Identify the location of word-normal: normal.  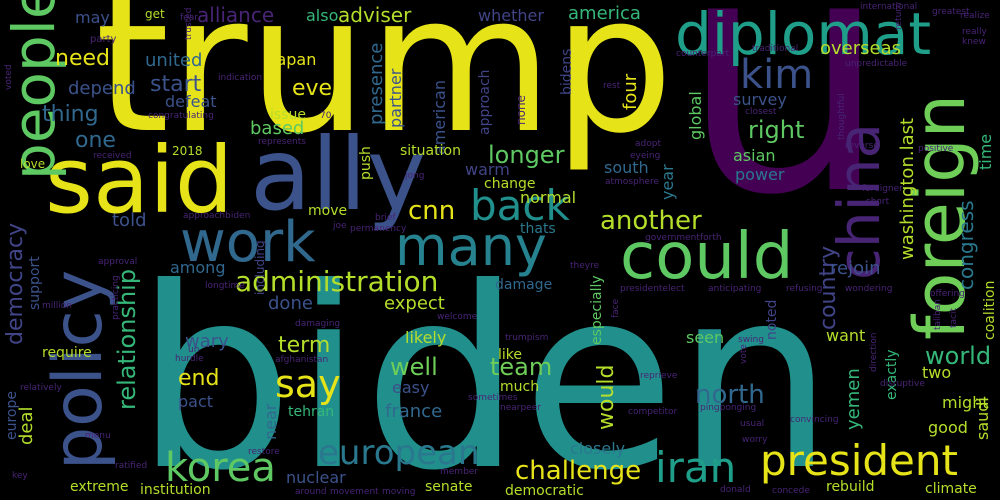
(548, 197).